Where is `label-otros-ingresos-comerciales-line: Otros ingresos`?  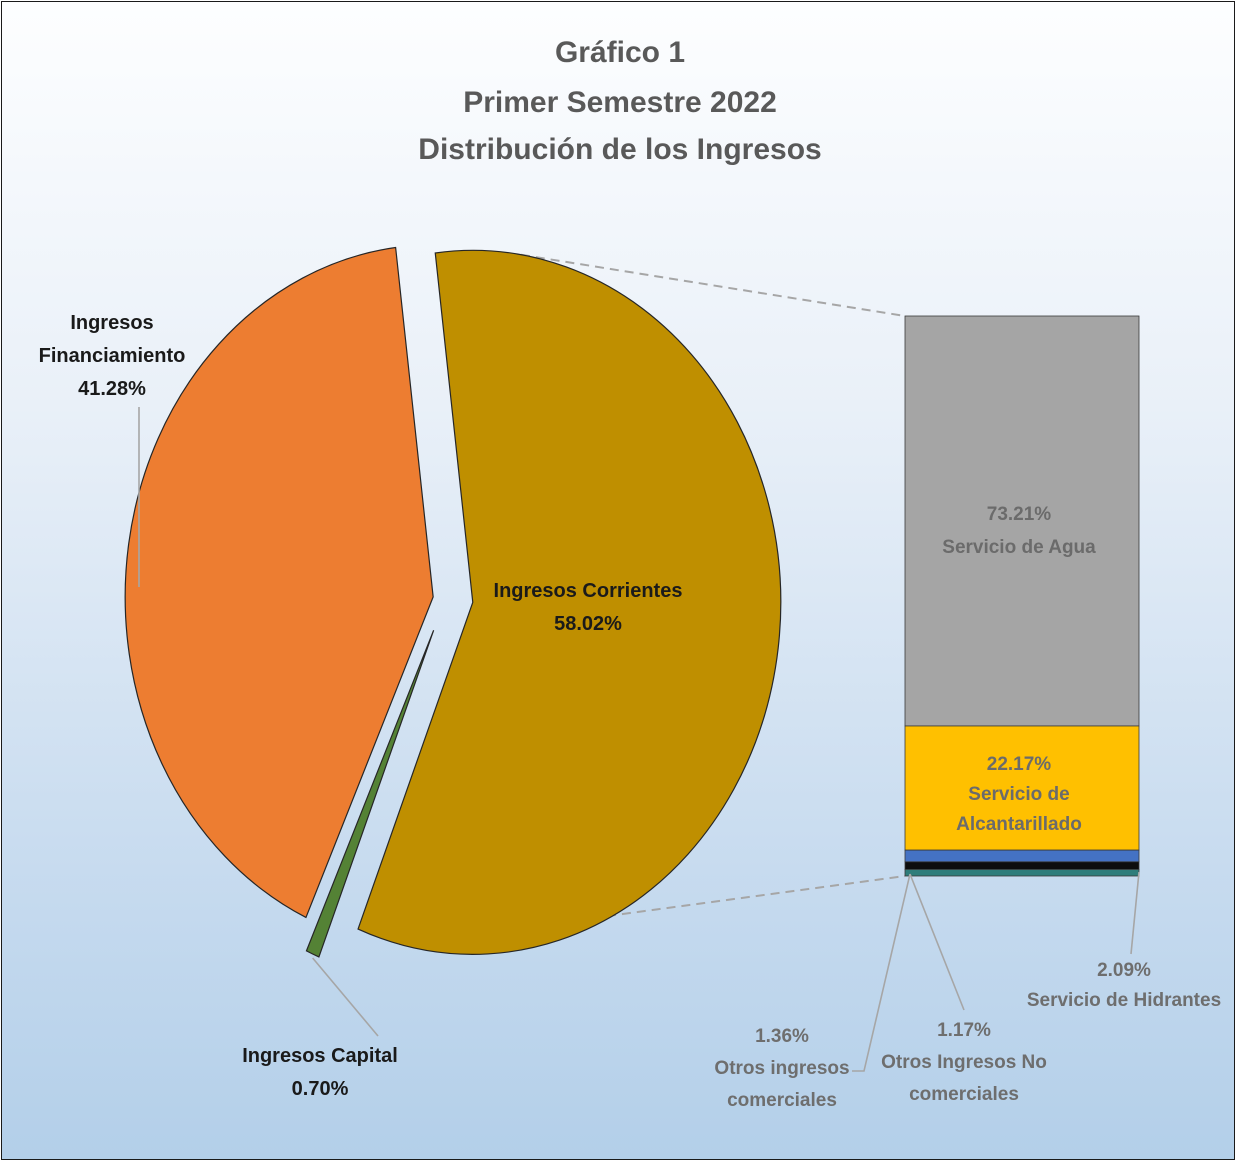
label-otros-ingresos-comerciales-line: Otros ingresos is located at coordinates (781, 1068).